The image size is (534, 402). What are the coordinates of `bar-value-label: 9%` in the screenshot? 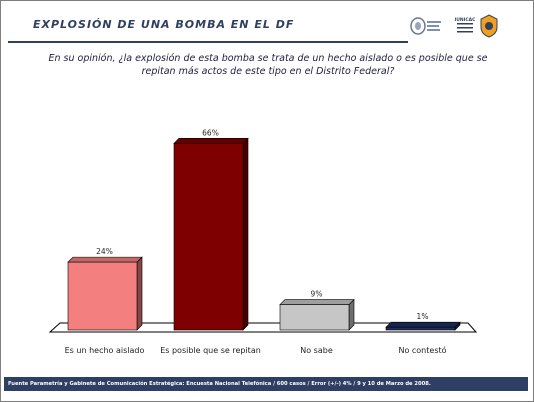 It's located at (317, 294).